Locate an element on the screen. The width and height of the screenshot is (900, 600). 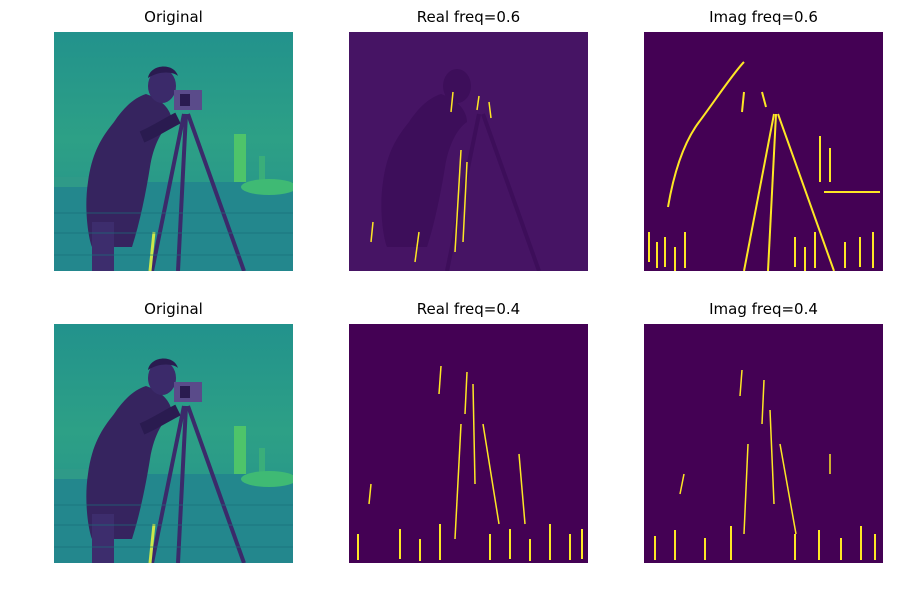
imag-0-4-svg is located at coordinates (763, 443).